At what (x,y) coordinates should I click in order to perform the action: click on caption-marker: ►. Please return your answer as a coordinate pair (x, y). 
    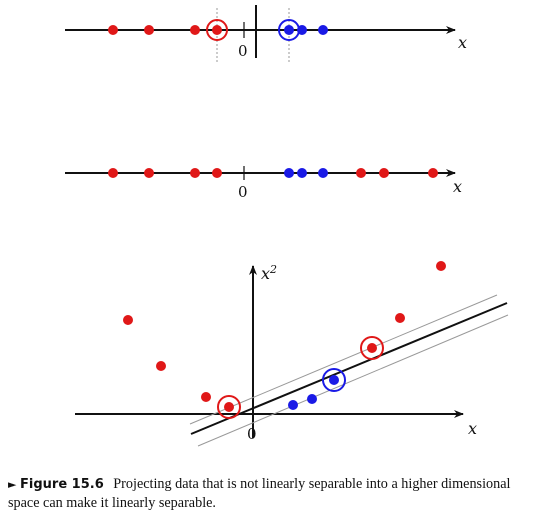
    Looking at the image, I should click on (12, 484).